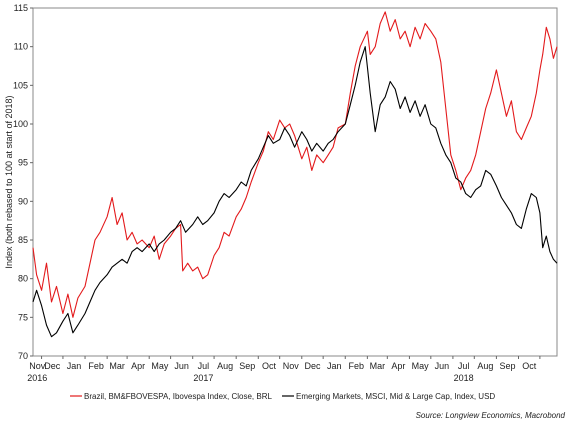  Describe the element at coordinates (21, 8) in the screenshot. I see `y-tick-label: 115` at that location.